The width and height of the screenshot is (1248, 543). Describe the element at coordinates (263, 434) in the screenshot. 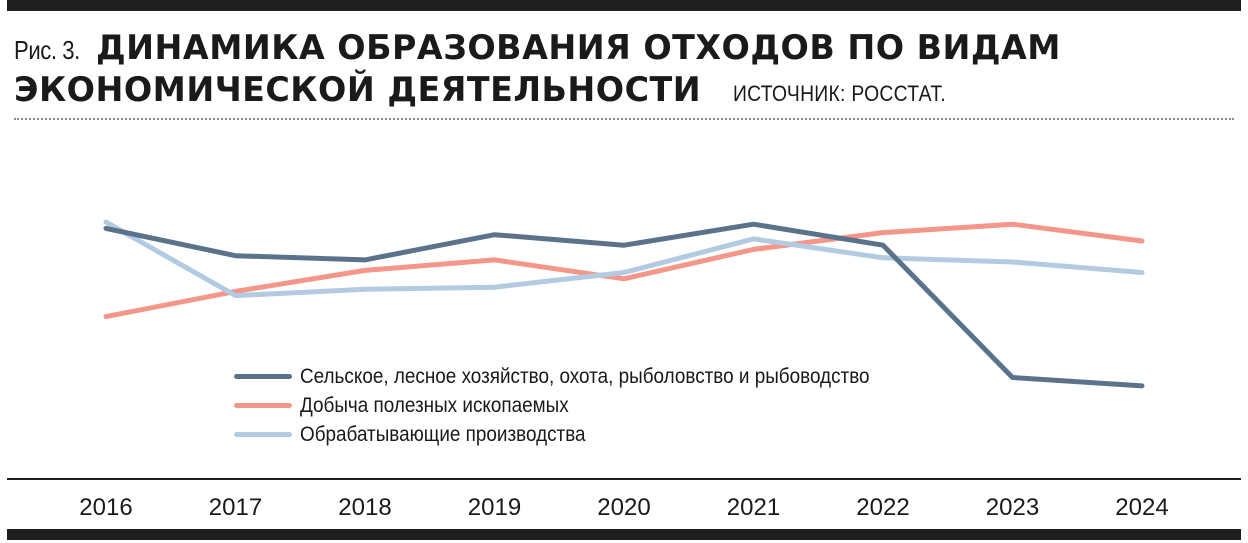

I see `legend-swatch-manufacturing` at that location.